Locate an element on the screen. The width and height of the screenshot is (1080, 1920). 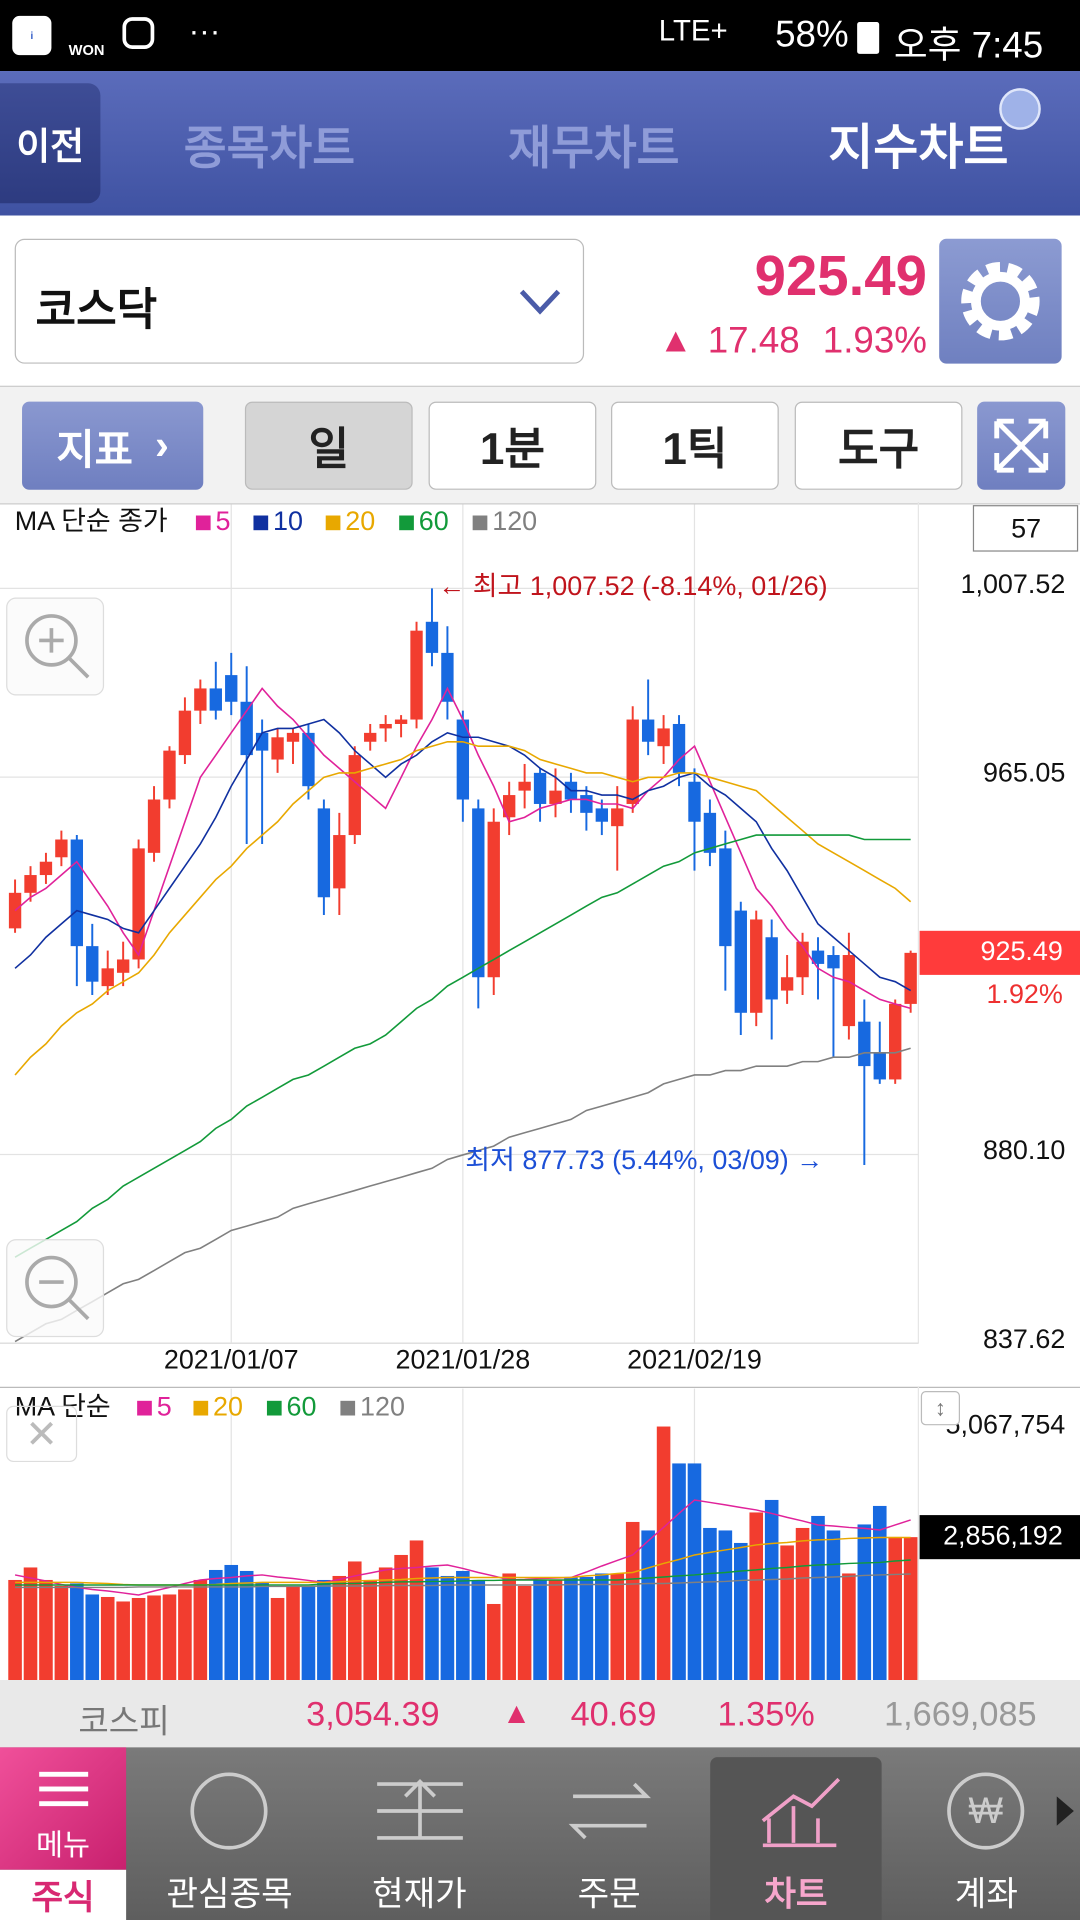
nav-tab: 계좌 is located at coordinates (986, 1893).